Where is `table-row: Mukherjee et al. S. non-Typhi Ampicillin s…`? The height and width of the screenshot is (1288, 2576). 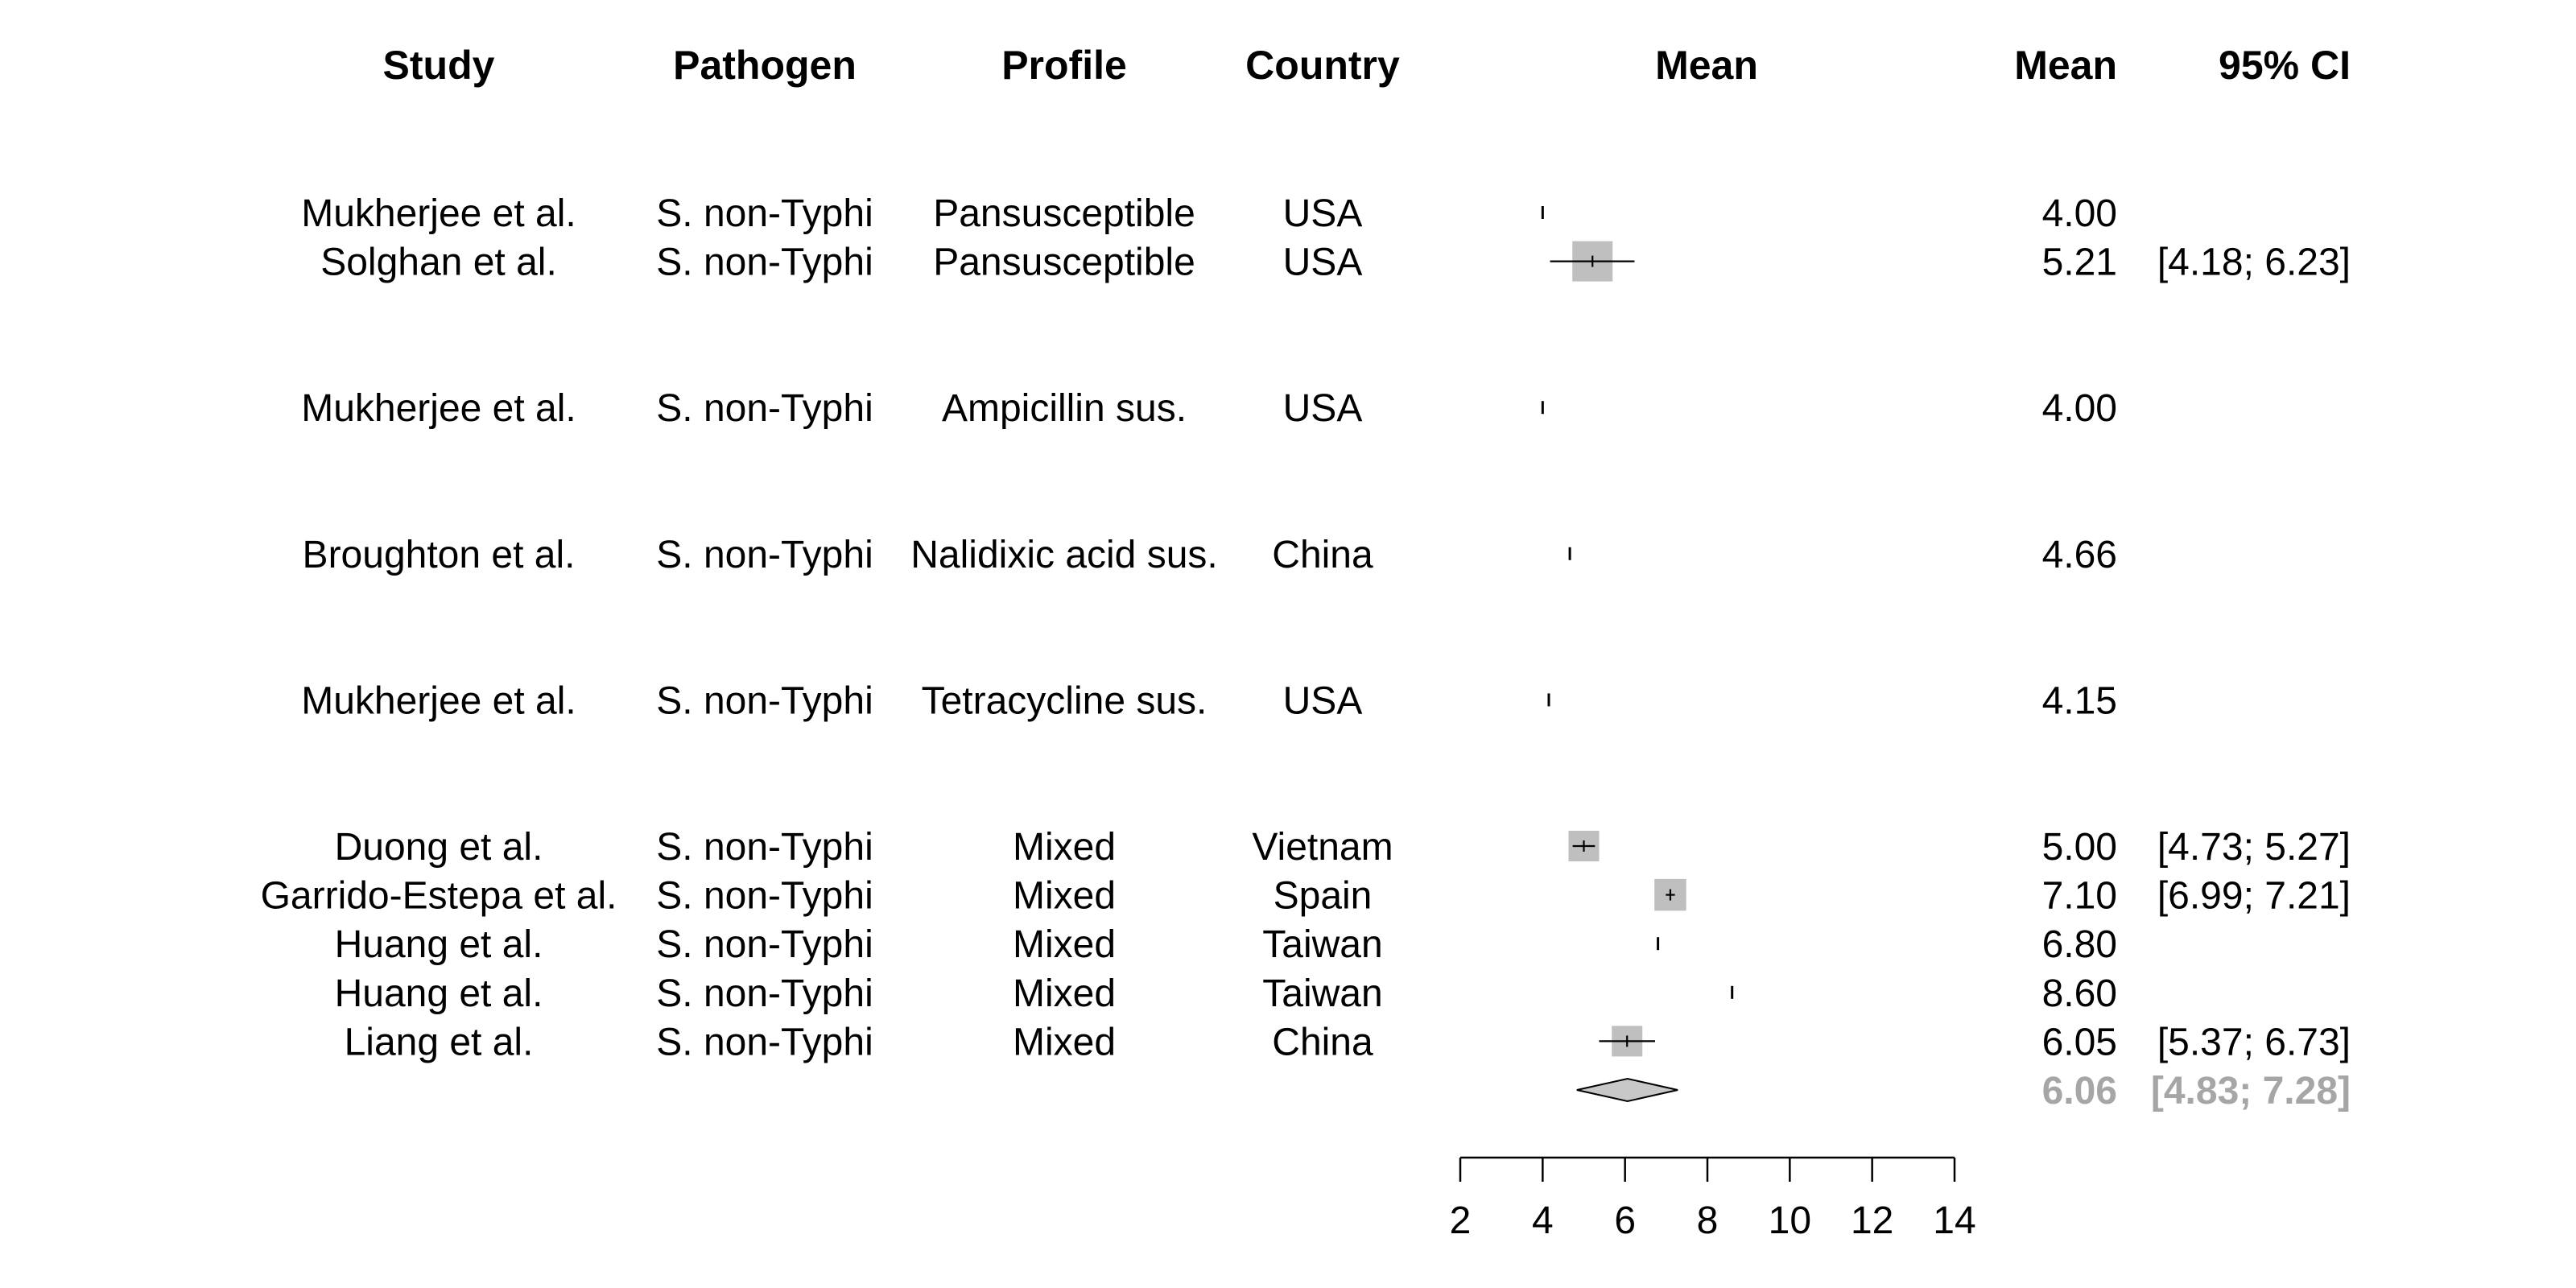 table-row: Mukherjee et al. S. non-Typhi Ampicillin s… is located at coordinates (1209, 408).